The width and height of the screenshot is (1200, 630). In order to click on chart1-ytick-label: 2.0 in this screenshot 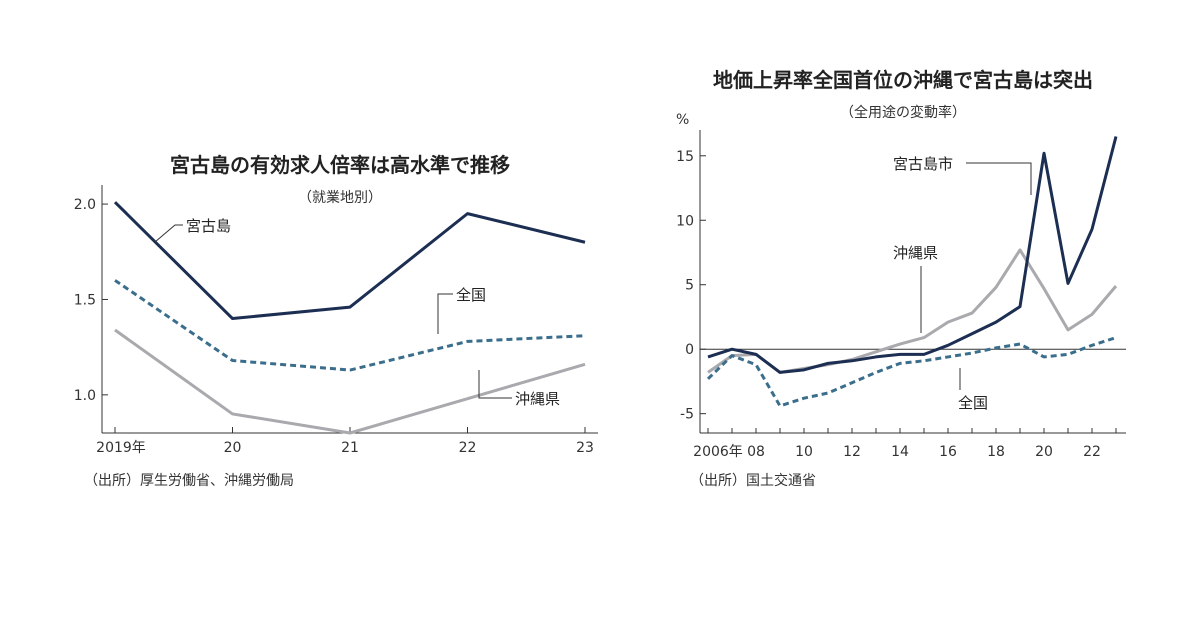, I will do `click(85, 205)`.